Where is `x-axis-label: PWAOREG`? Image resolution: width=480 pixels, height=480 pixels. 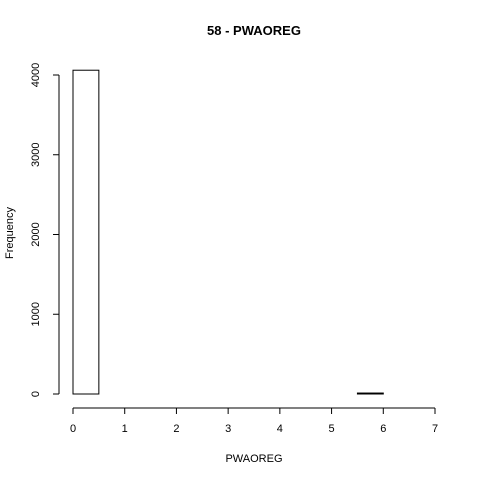 x-axis-label: PWAOREG is located at coordinates (253, 459).